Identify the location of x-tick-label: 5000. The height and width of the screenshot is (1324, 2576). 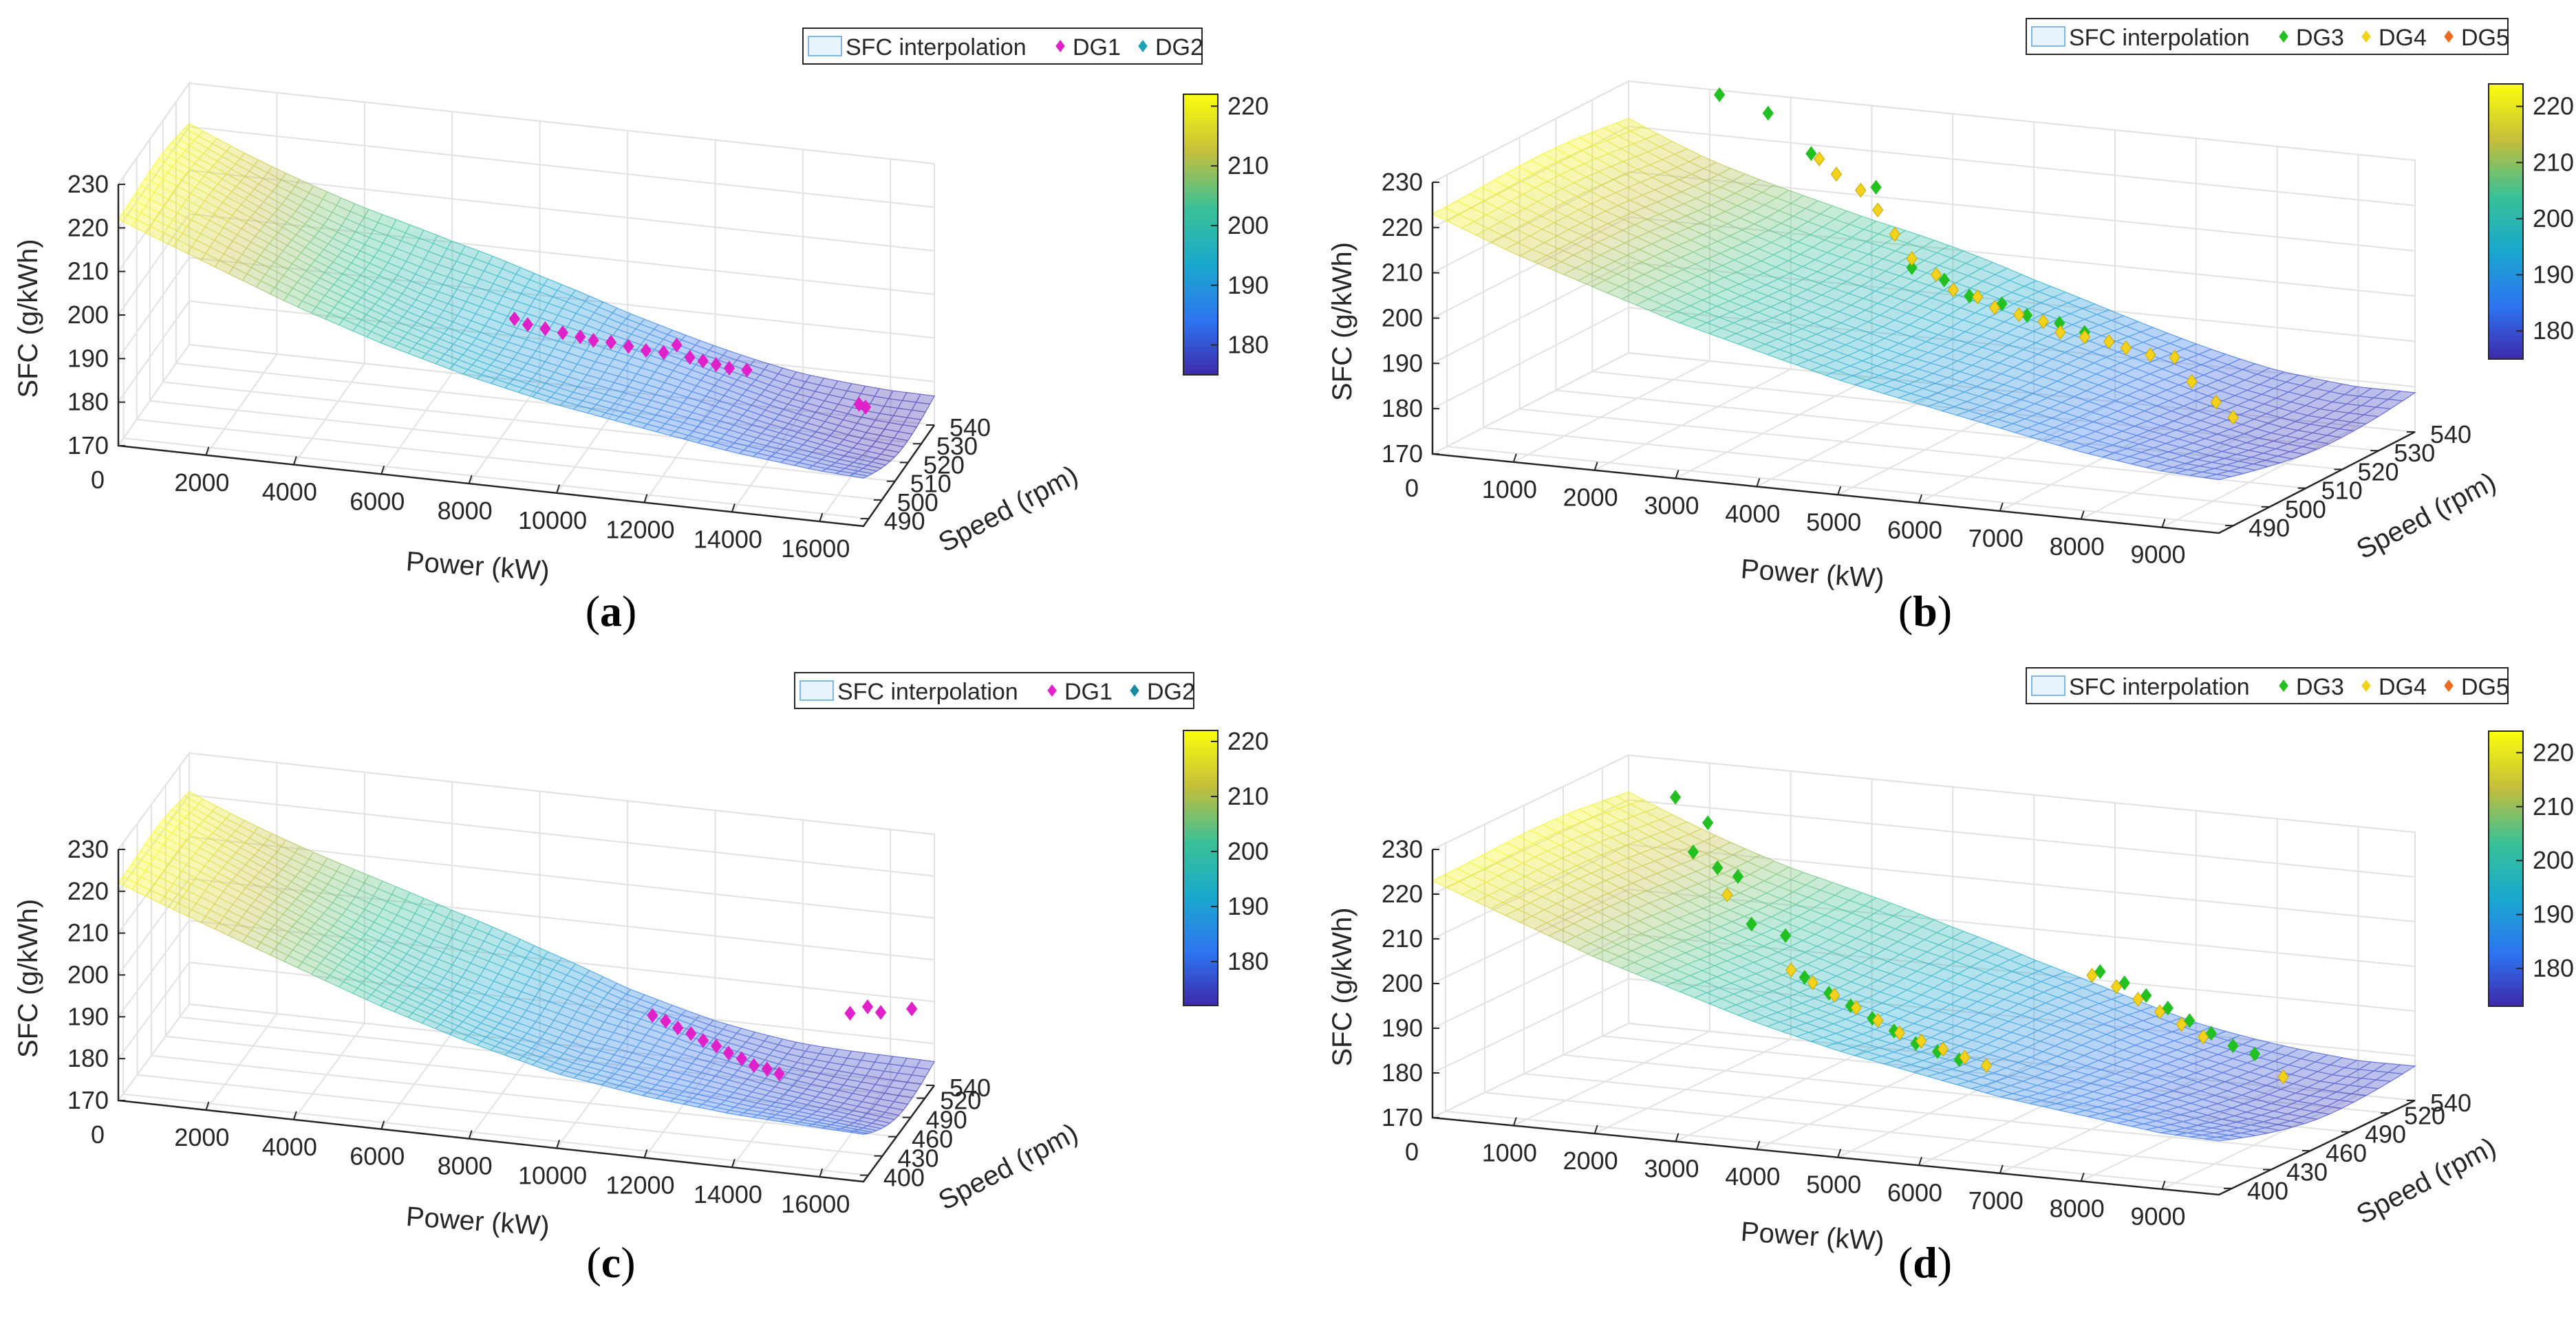
(1833, 522).